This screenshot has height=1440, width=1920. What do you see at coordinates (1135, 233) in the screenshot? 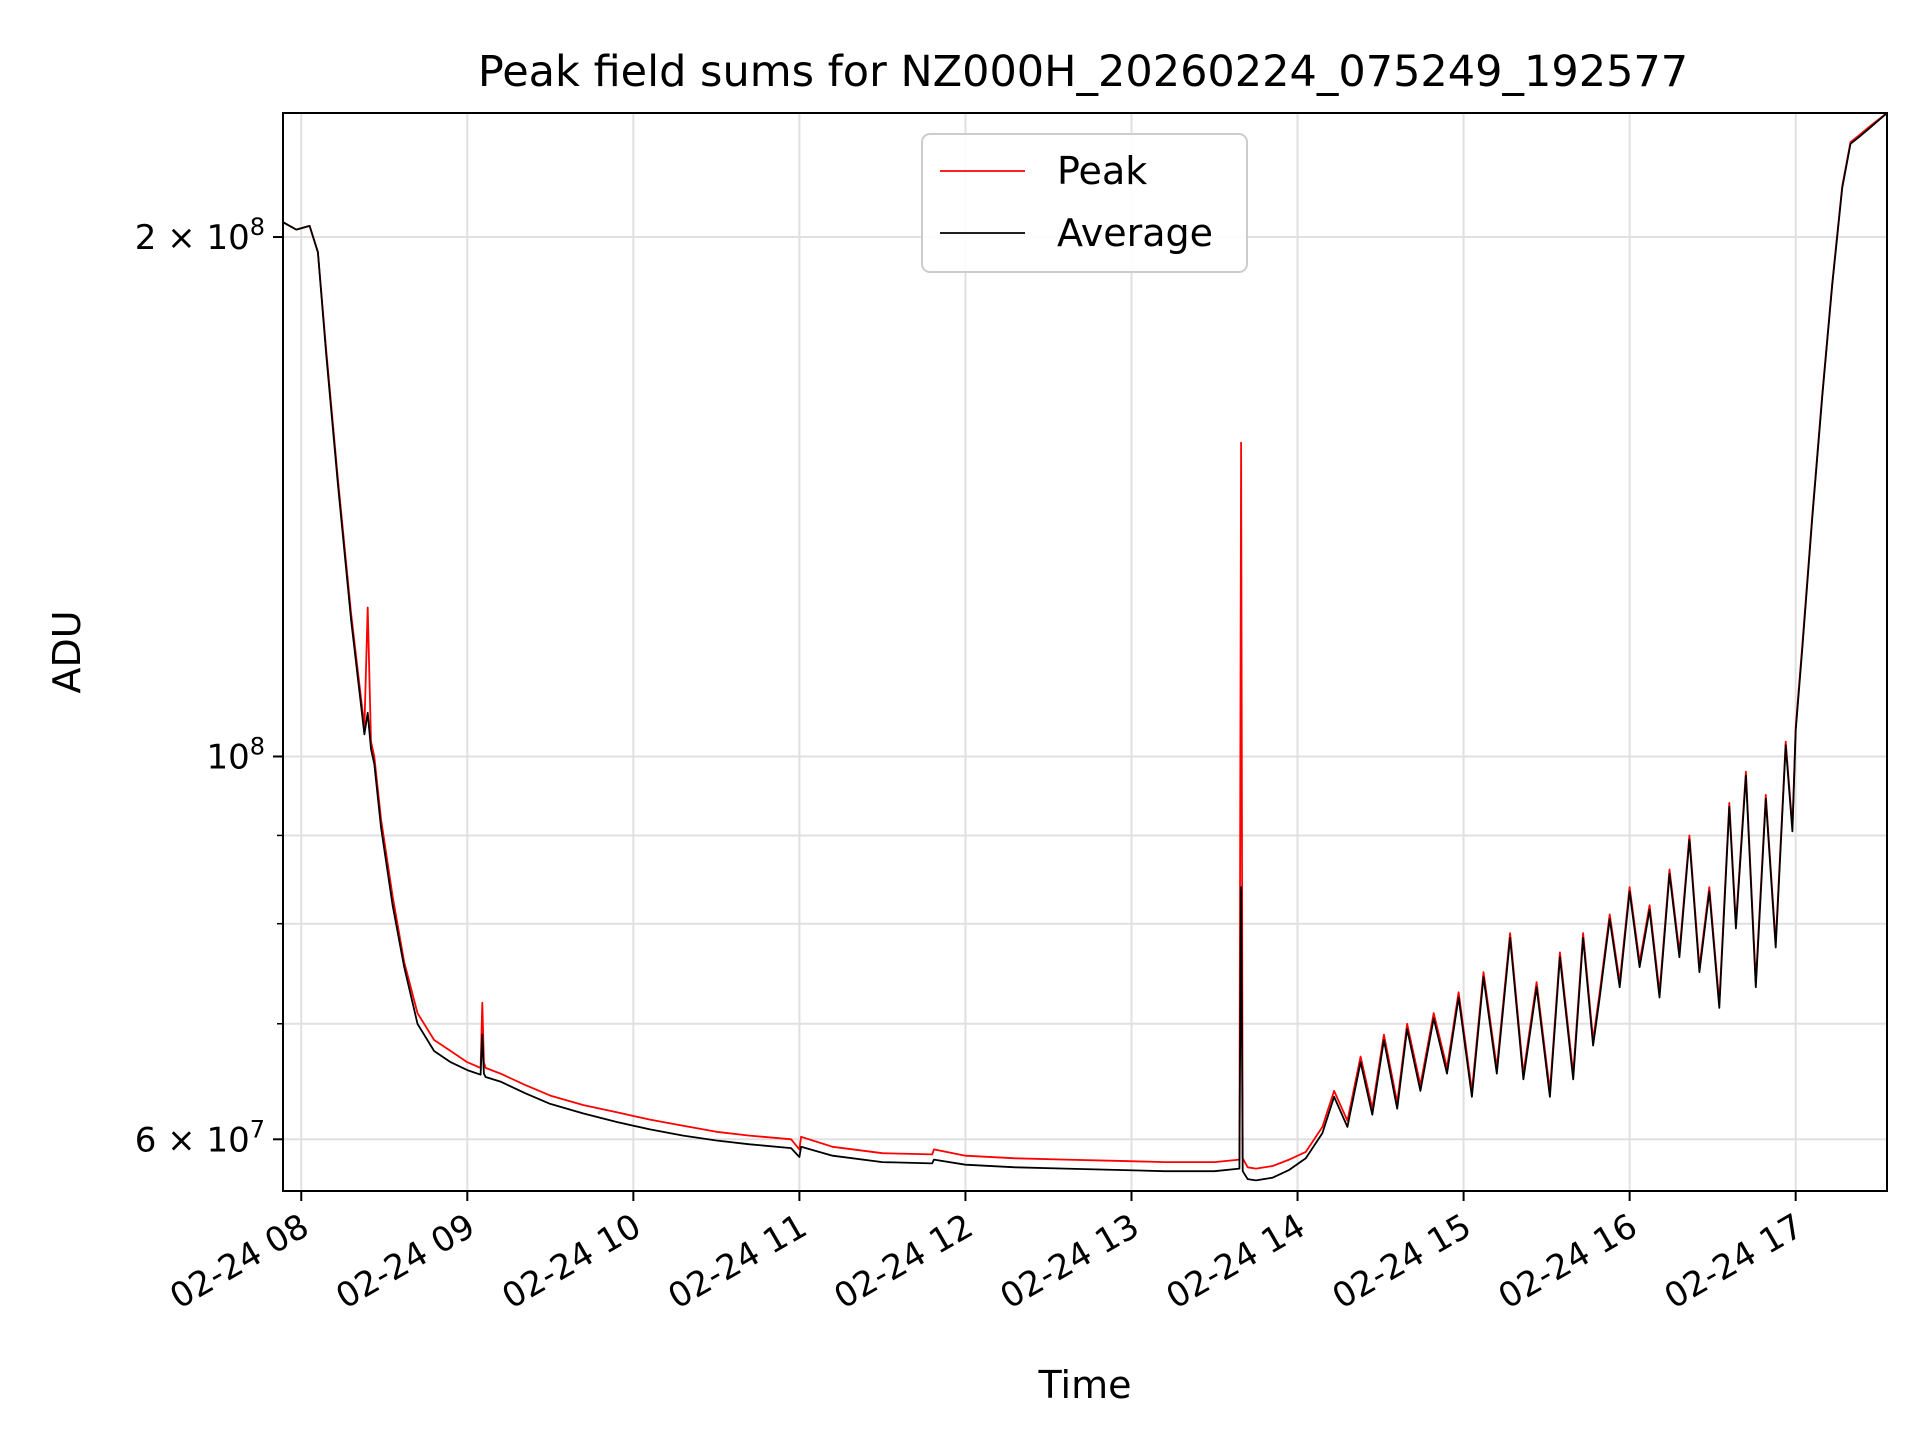
I see `legend-label-average: Average` at bounding box center [1135, 233].